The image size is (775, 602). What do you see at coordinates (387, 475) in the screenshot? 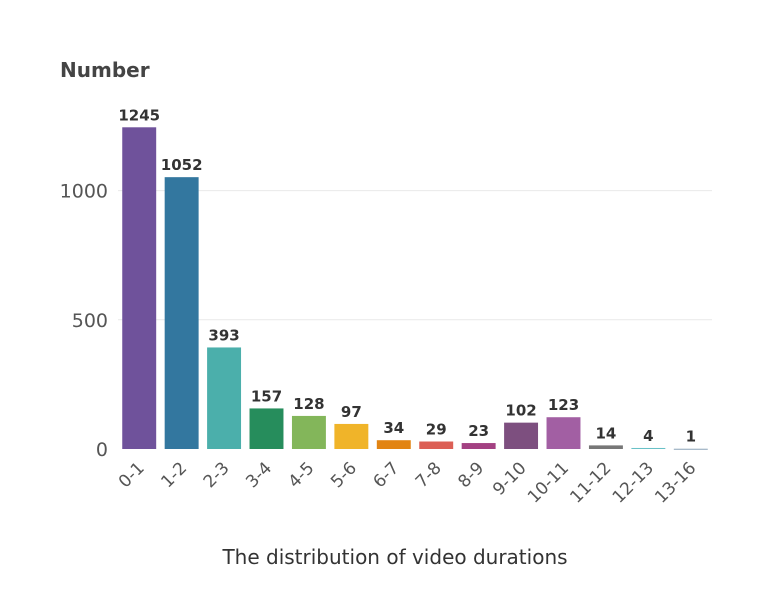
I see `x-tick-label-6-7: 6-7` at bounding box center [387, 475].